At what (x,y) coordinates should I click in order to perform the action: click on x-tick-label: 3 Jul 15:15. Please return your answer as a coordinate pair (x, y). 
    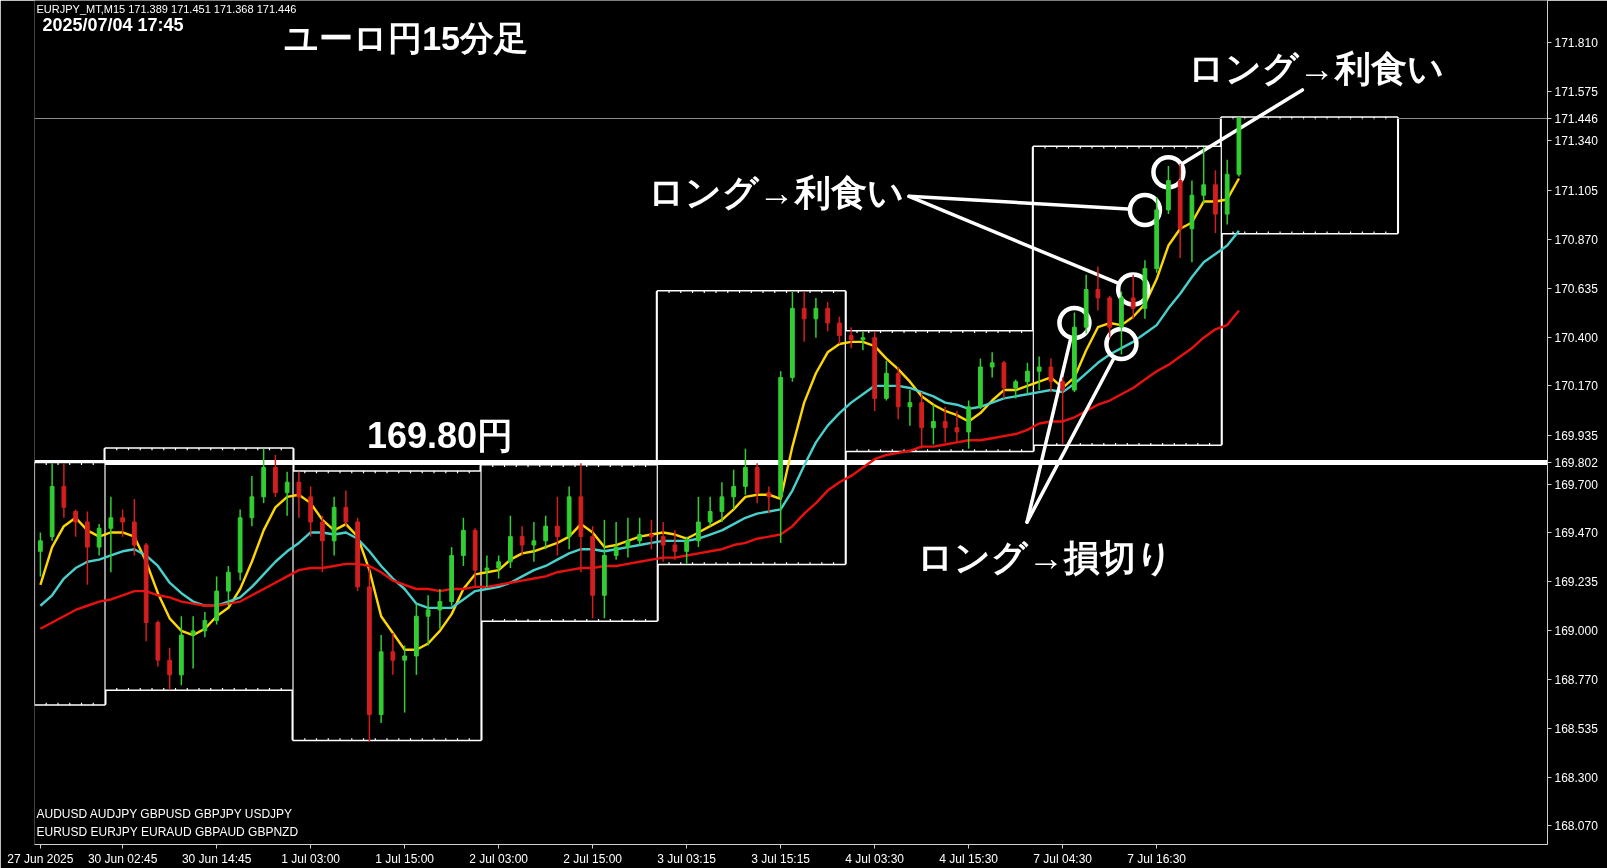
    Looking at the image, I should click on (781, 858).